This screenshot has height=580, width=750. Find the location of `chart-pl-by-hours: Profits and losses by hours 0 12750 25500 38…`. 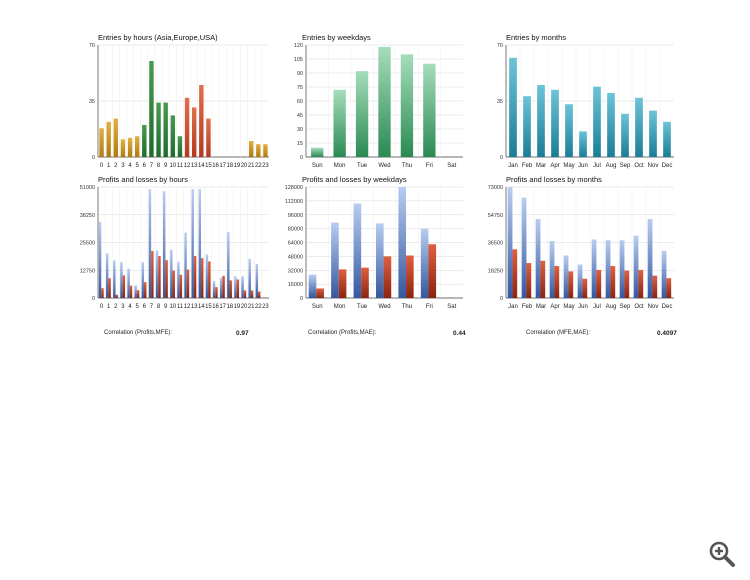

chart-pl-by-hours: Profits and losses by hours 0 12750 25500 38… is located at coordinates (175, 242).